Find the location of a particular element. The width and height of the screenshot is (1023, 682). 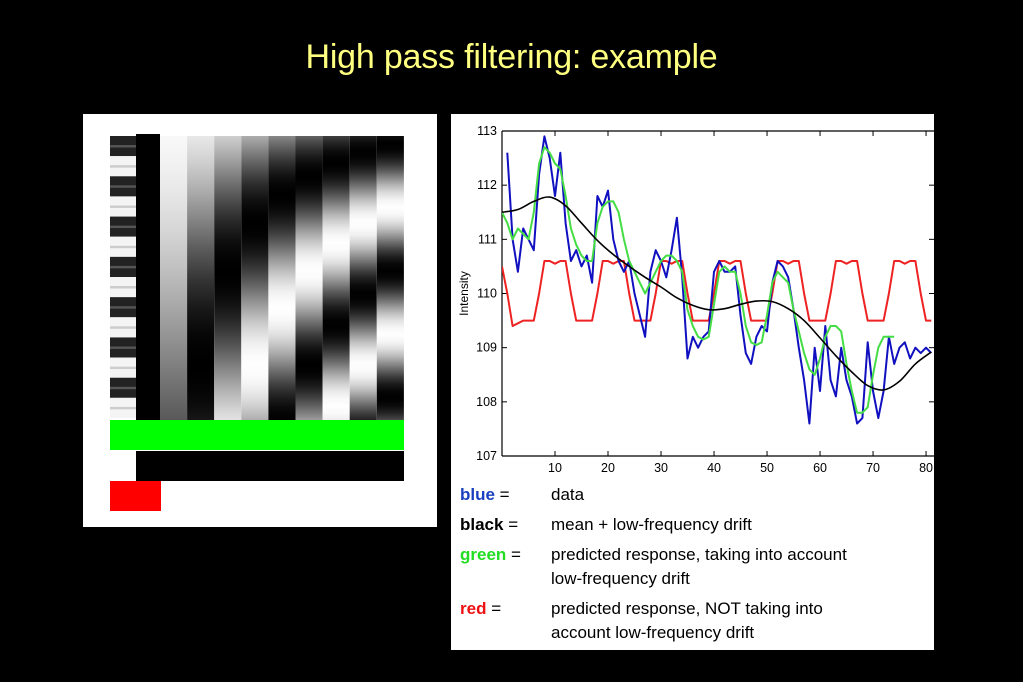

x-tick-label: 50 is located at coordinates (767, 468).